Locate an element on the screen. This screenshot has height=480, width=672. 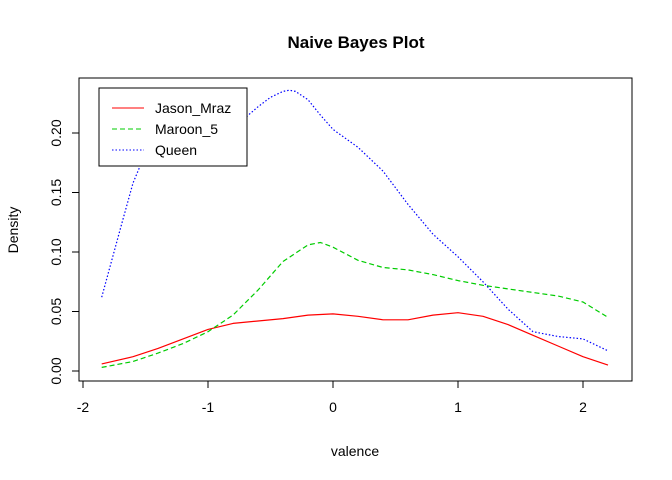
x-tick-label: 1 is located at coordinates (458, 407).